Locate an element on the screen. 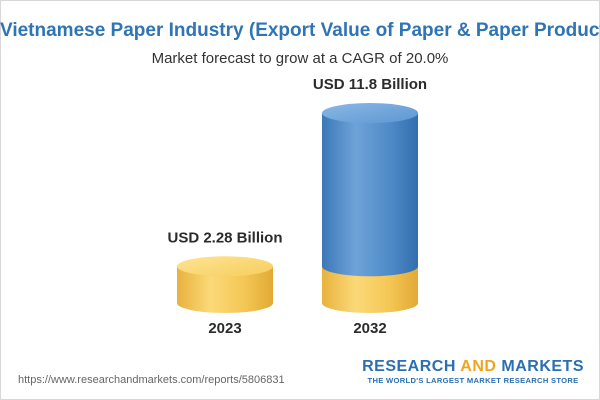  value-label-2023: USD 2.28 Billion is located at coordinates (224, 237).